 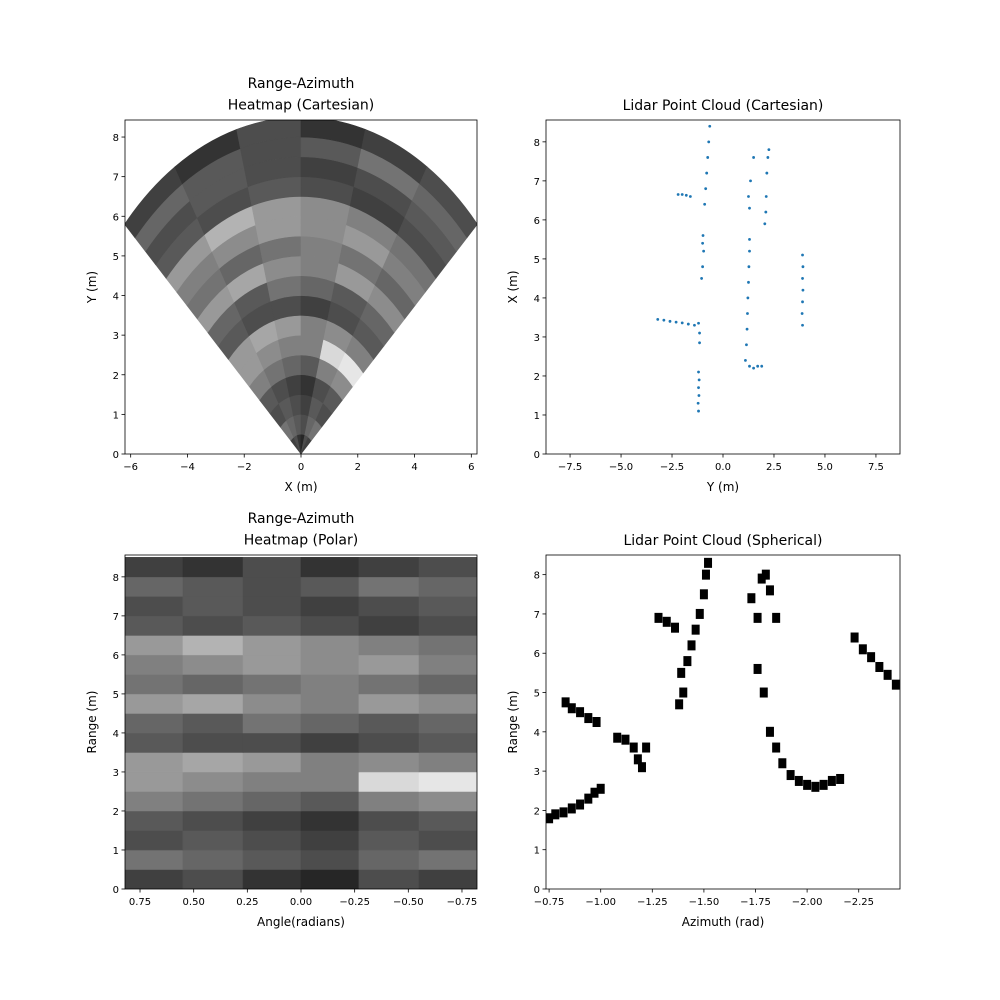 What do you see at coordinates (537, 654) in the screenshot?
I see `y-tick-label: 6` at bounding box center [537, 654].